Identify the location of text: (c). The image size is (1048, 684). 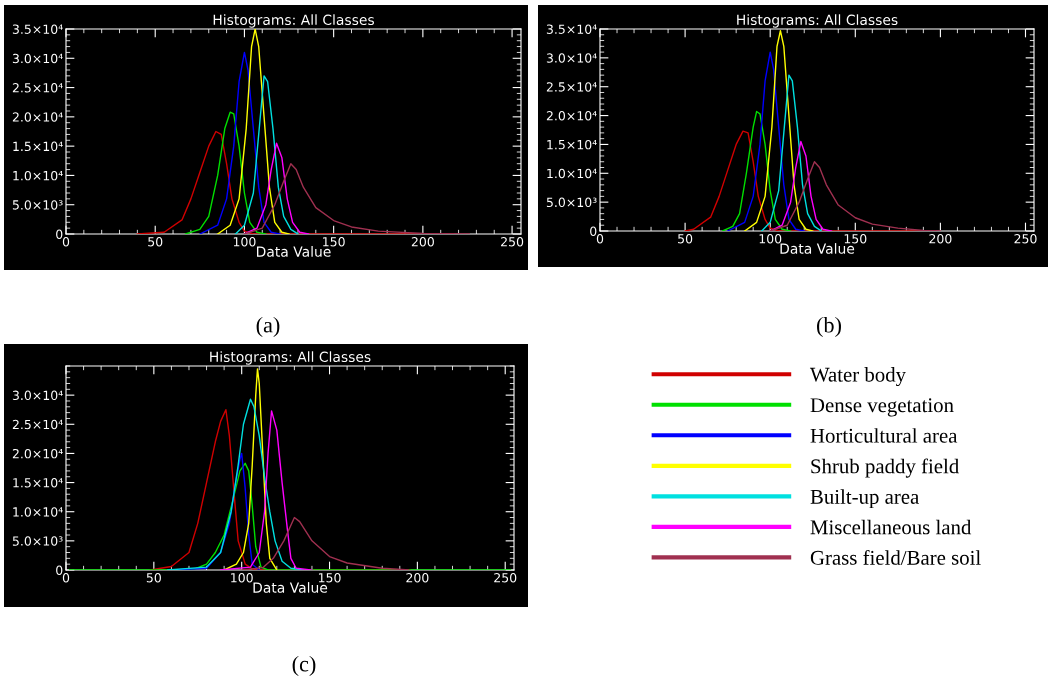
(304, 666).